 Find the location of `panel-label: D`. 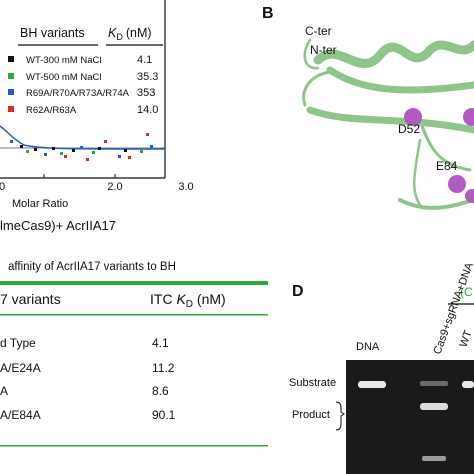

panel-label: D is located at coordinates (298, 291).